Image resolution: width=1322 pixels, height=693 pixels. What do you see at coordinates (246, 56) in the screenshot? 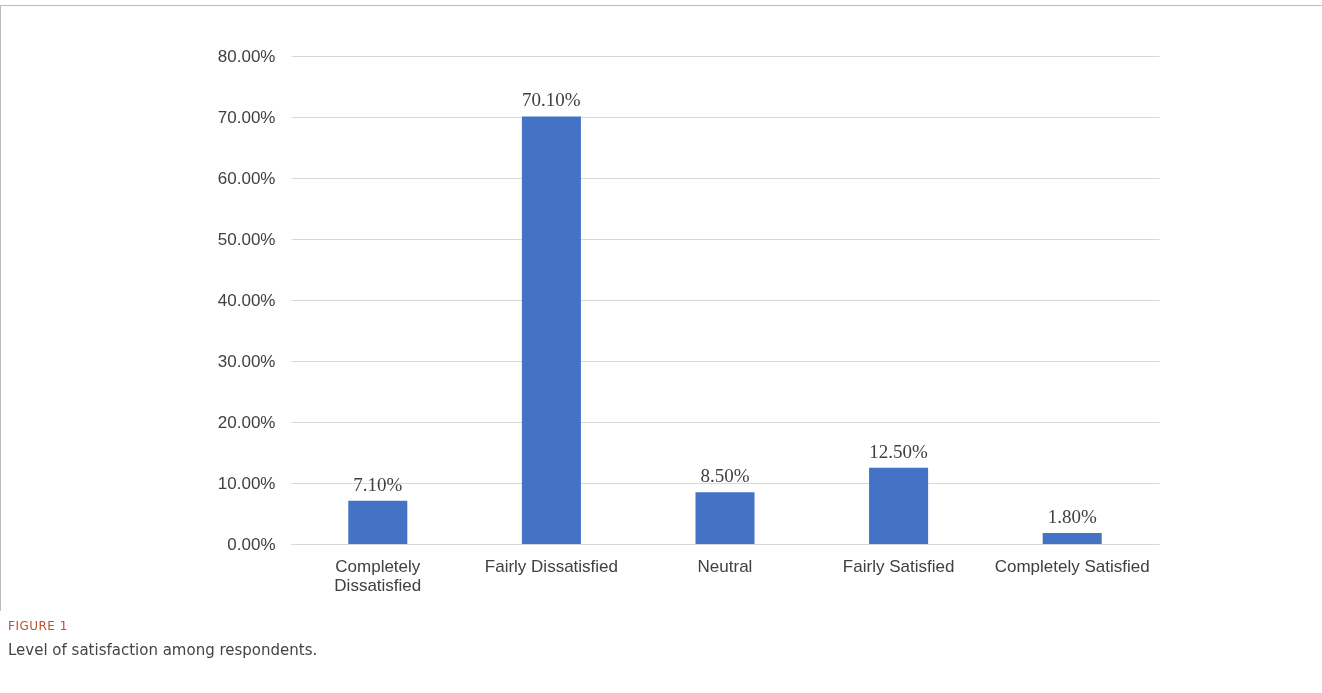
I see `y-tick-label: 80.00%` at bounding box center [246, 56].